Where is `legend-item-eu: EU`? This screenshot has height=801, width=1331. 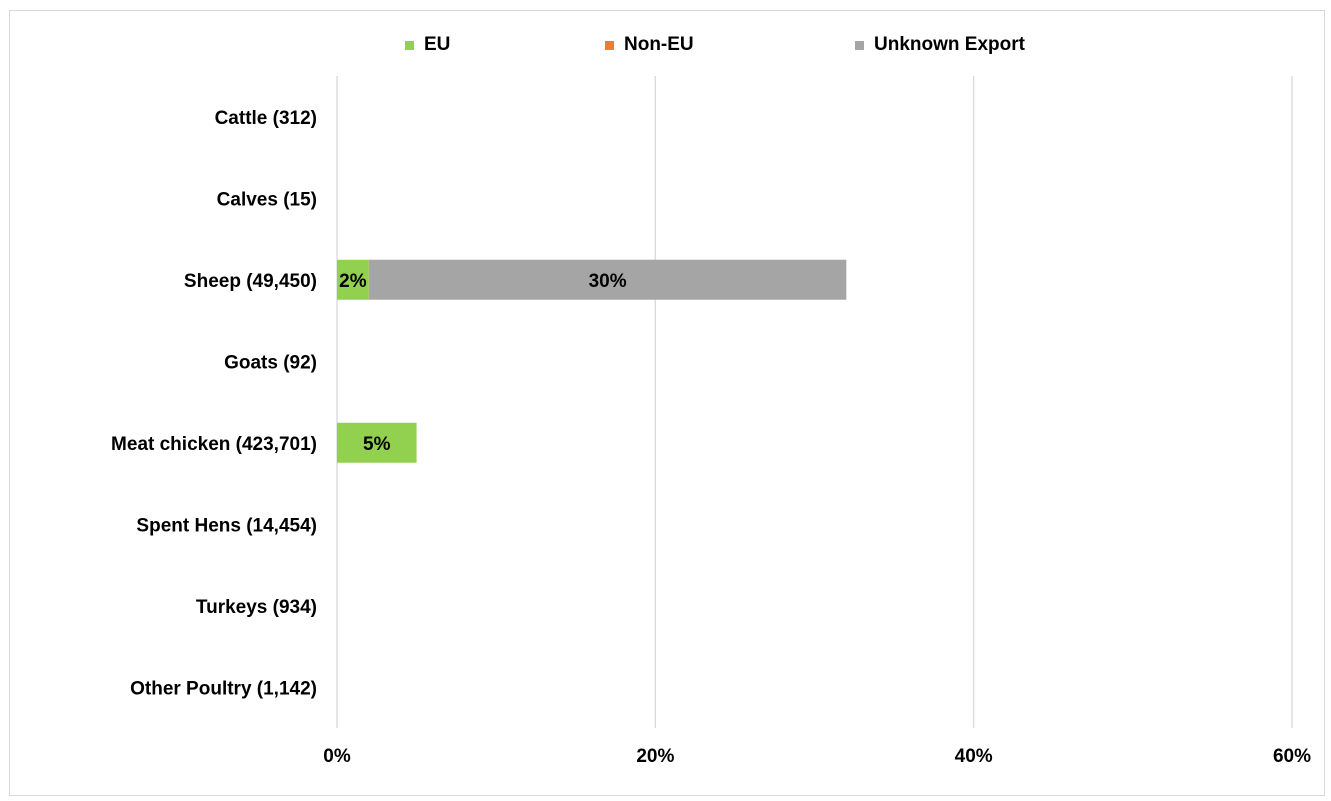 legend-item-eu: EU is located at coordinates (427, 45).